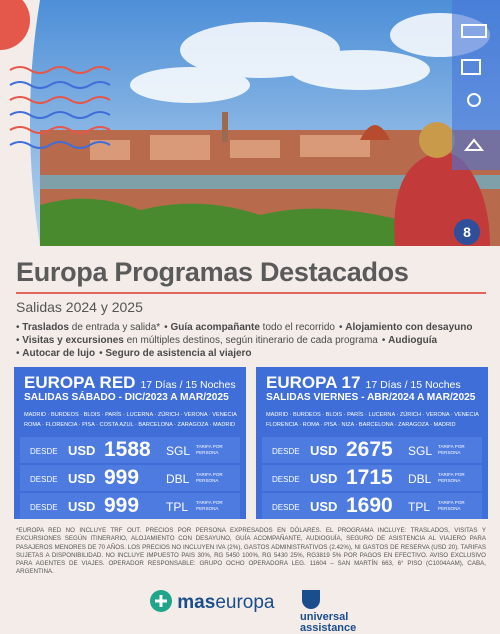  I want to click on price-row: DESDE USD 999 DBL TARIFA POR PERSONA, so click(130, 478).